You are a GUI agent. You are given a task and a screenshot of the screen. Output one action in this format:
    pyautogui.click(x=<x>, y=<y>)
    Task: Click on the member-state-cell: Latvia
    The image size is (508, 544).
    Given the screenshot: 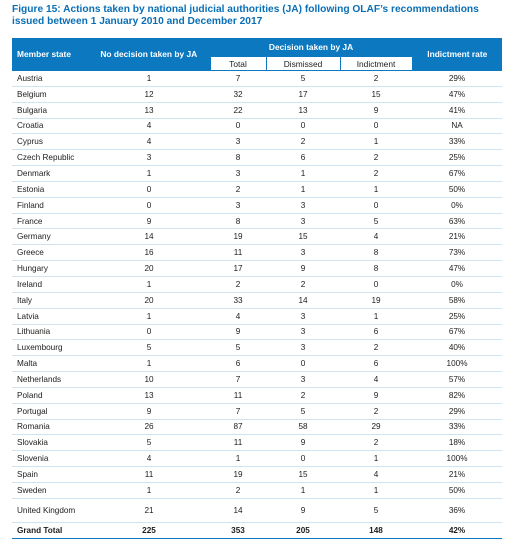 What is the action you would take?
    pyautogui.click(x=50, y=316)
    